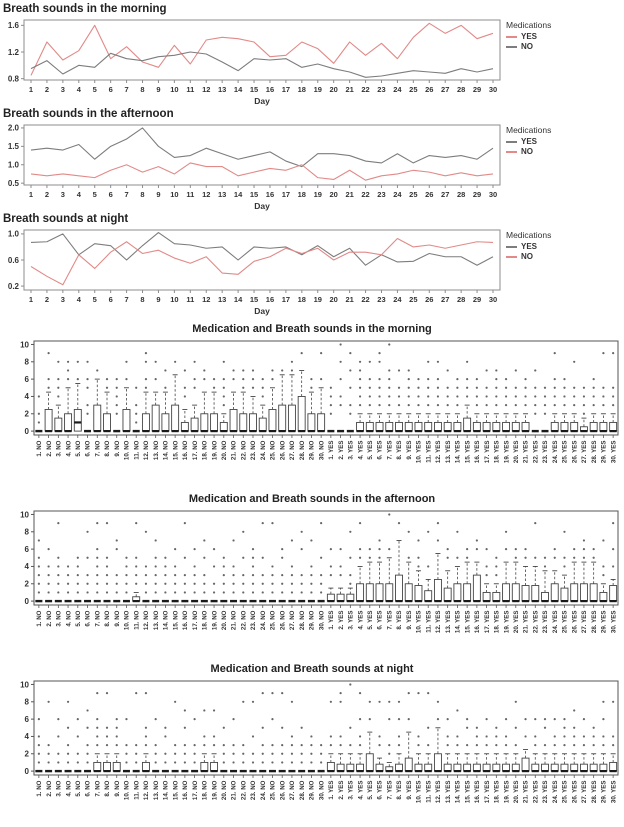 Image resolution: width=624 pixels, height=827 pixels. What do you see at coordinates (31, 89) in the screenshot?
I see `svg-text: 1` at bounding box center [31, 89].